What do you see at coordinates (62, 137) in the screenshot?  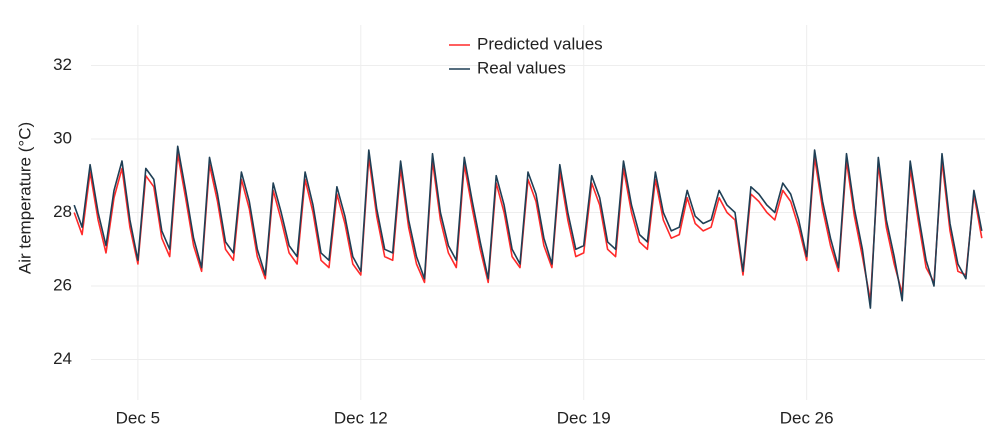 I see `y-tick-label: 30` at bounding box center [62, 137].